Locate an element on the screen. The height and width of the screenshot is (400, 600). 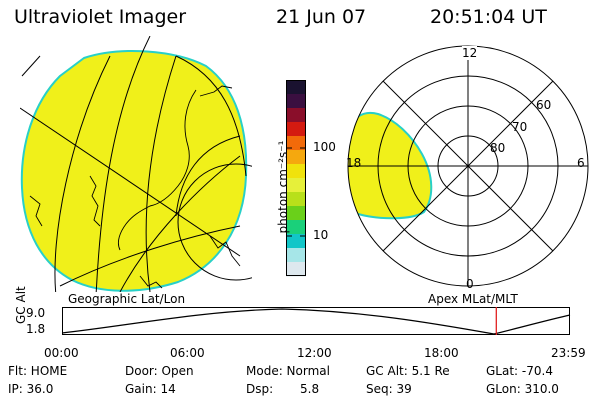
mlat-label-60: 60 is located at coordinates (544, 105).